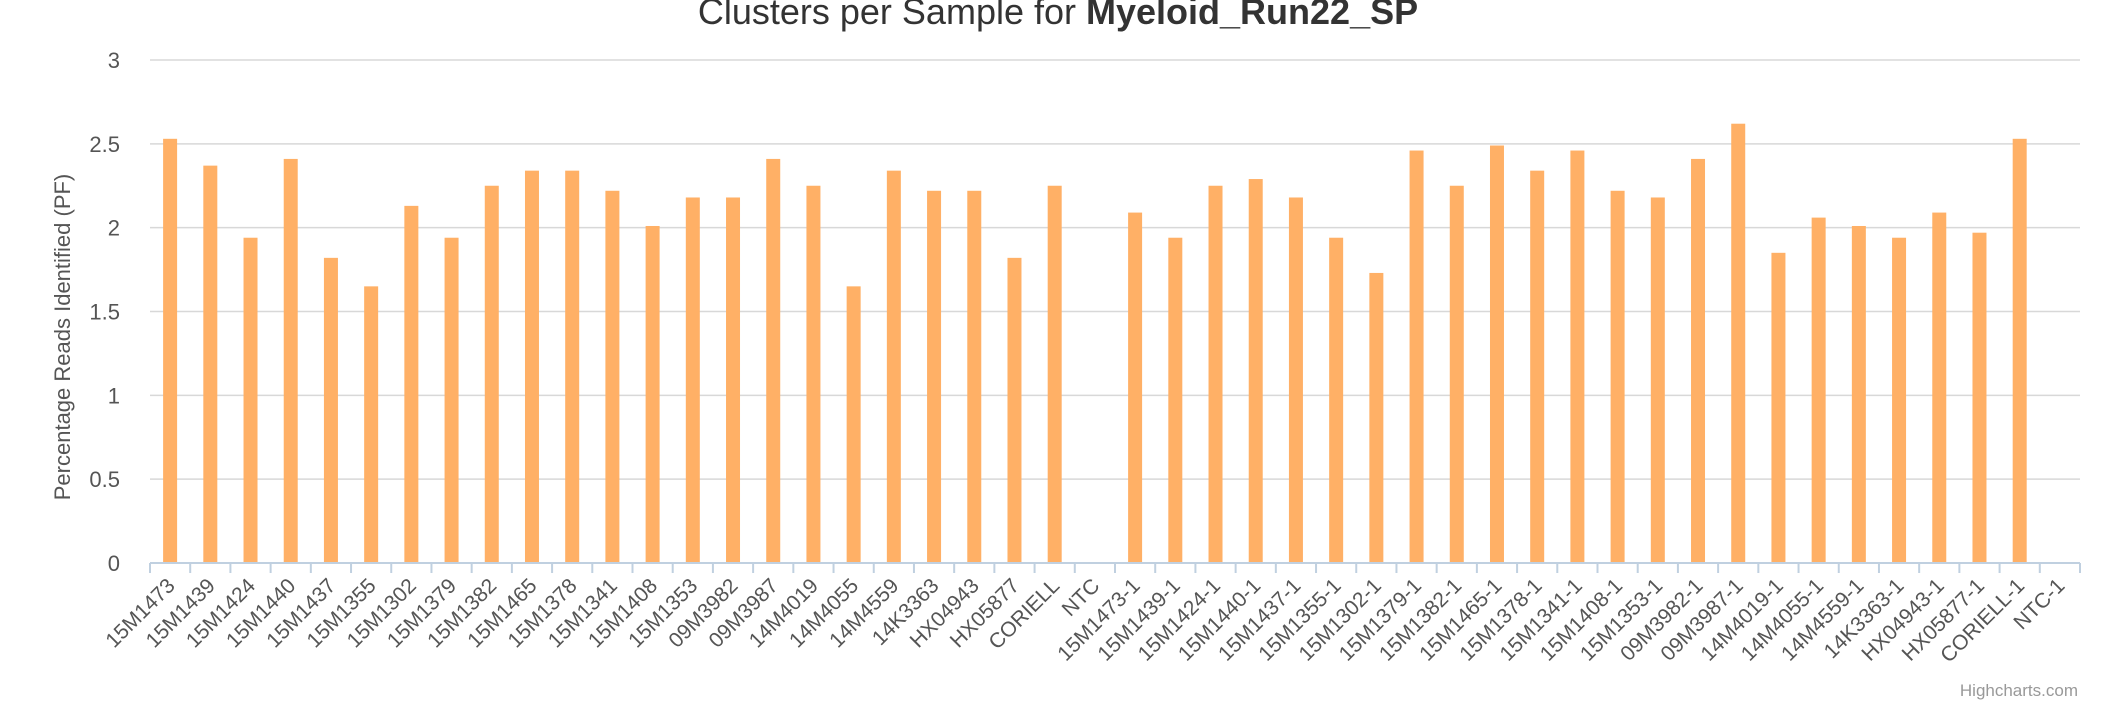 This screenshot has width=2116, height=706. I want to click on chart-title: Clusters per Sample for Myeloid_Run22_SP, so click(1058, 16).